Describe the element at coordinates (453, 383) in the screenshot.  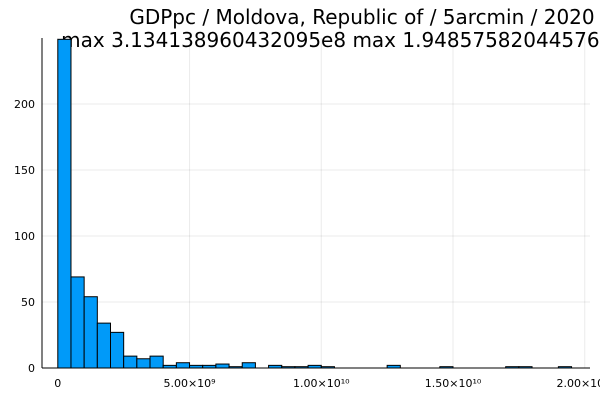
I see `x-tick-label: 1.50×10¹⁰` at that location.